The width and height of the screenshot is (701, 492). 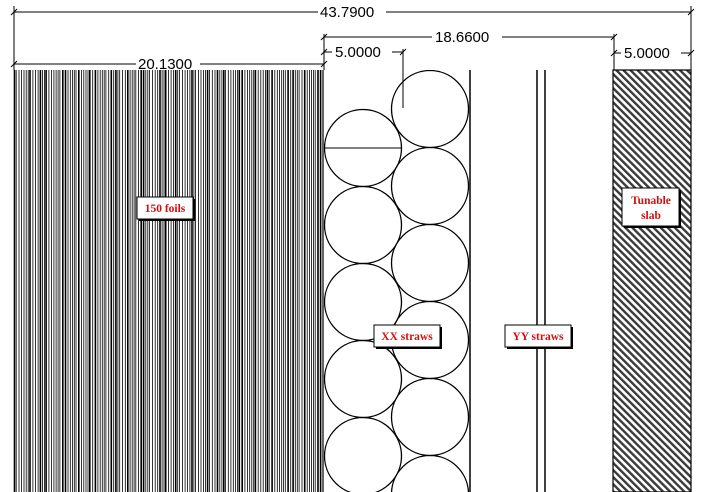 I want to click on xx-straws-label: XX straws, so click(x=407, y=336).